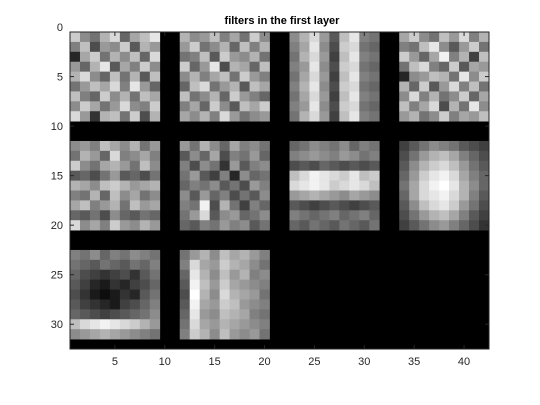  Describe the element at coordinates (60, 78) in the screenshot. I see `y-tick-label: 5` at that location.